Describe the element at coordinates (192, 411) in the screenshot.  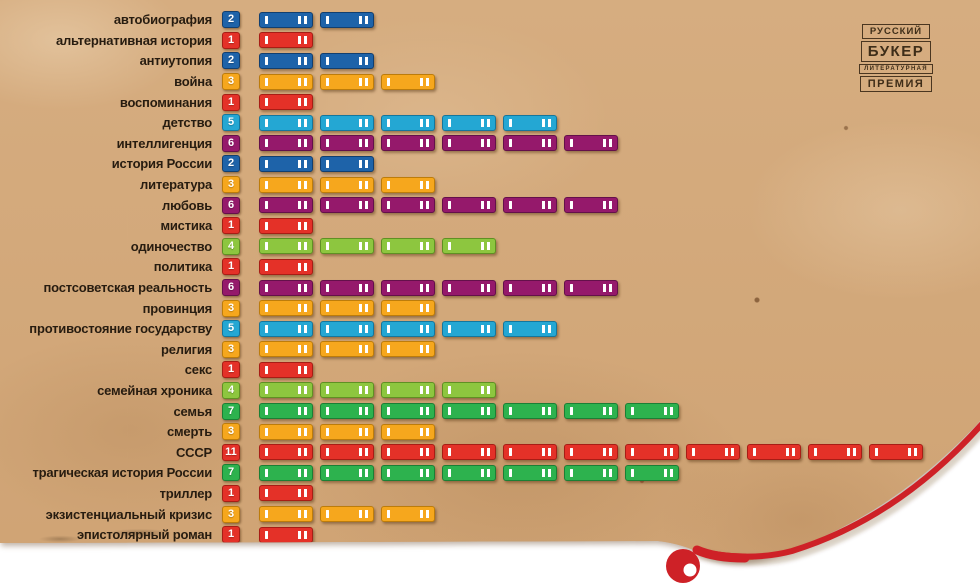
I see `category-label: семья` at that location.